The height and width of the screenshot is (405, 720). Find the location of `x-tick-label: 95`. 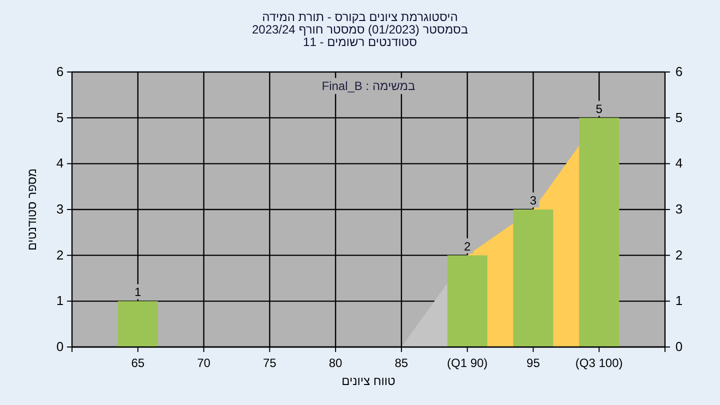

x-tick-label: 95 is located at coordinates (533, 363).